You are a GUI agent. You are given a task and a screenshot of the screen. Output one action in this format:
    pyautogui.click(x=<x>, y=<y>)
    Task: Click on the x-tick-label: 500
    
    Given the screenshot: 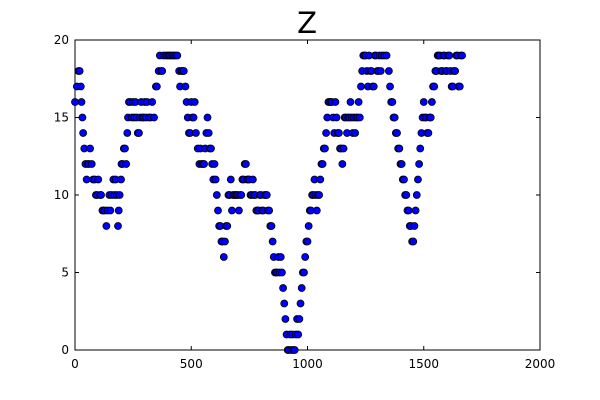 What is the action you would take?
    pyautogui.click(x=191, y=364)
    